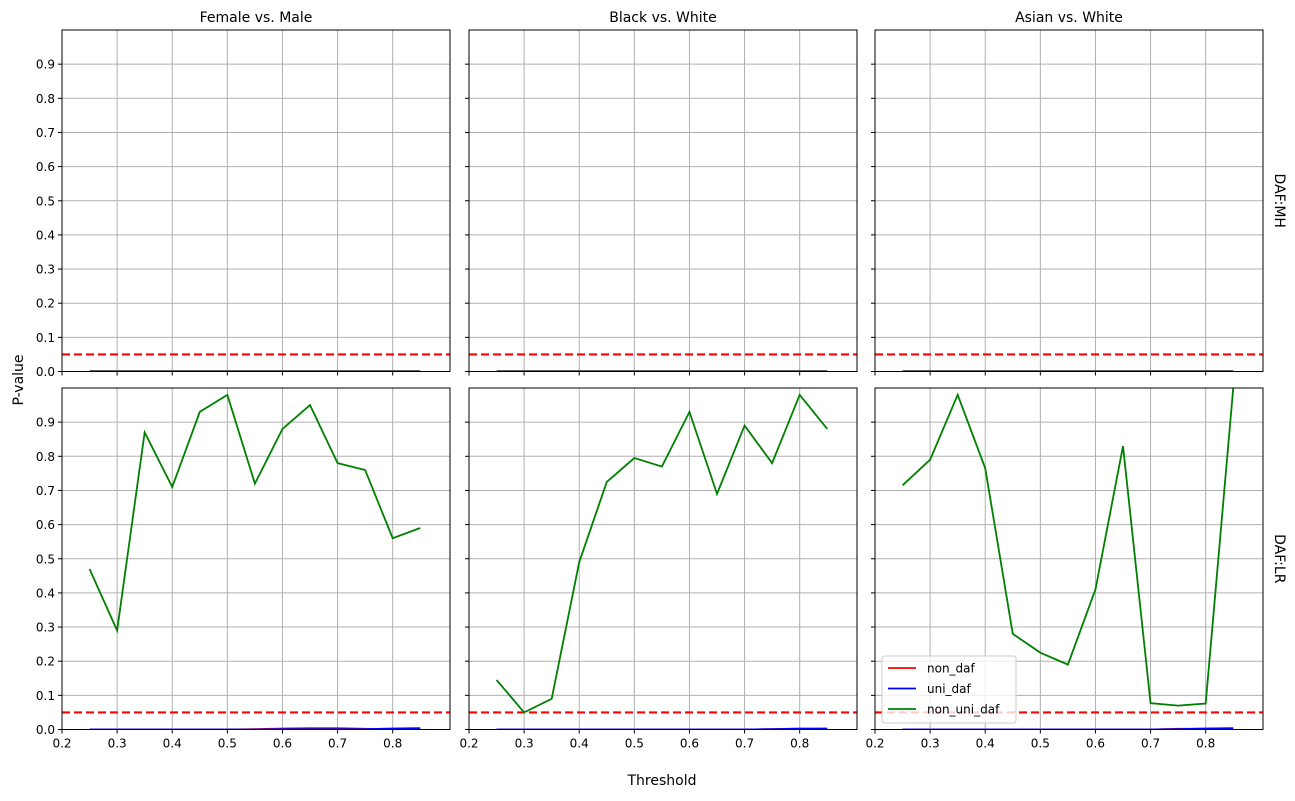  I want to click on column-title: Asian vs. White, so click(1069, 18).